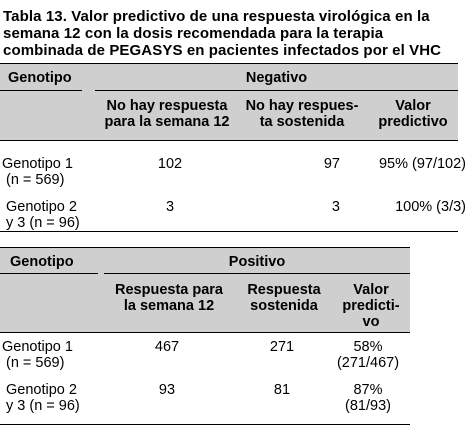 The image size is (473, 430). Describe the element at coordinates (282, 347) in the screenshot. I see `value-cell: 271` at that location.